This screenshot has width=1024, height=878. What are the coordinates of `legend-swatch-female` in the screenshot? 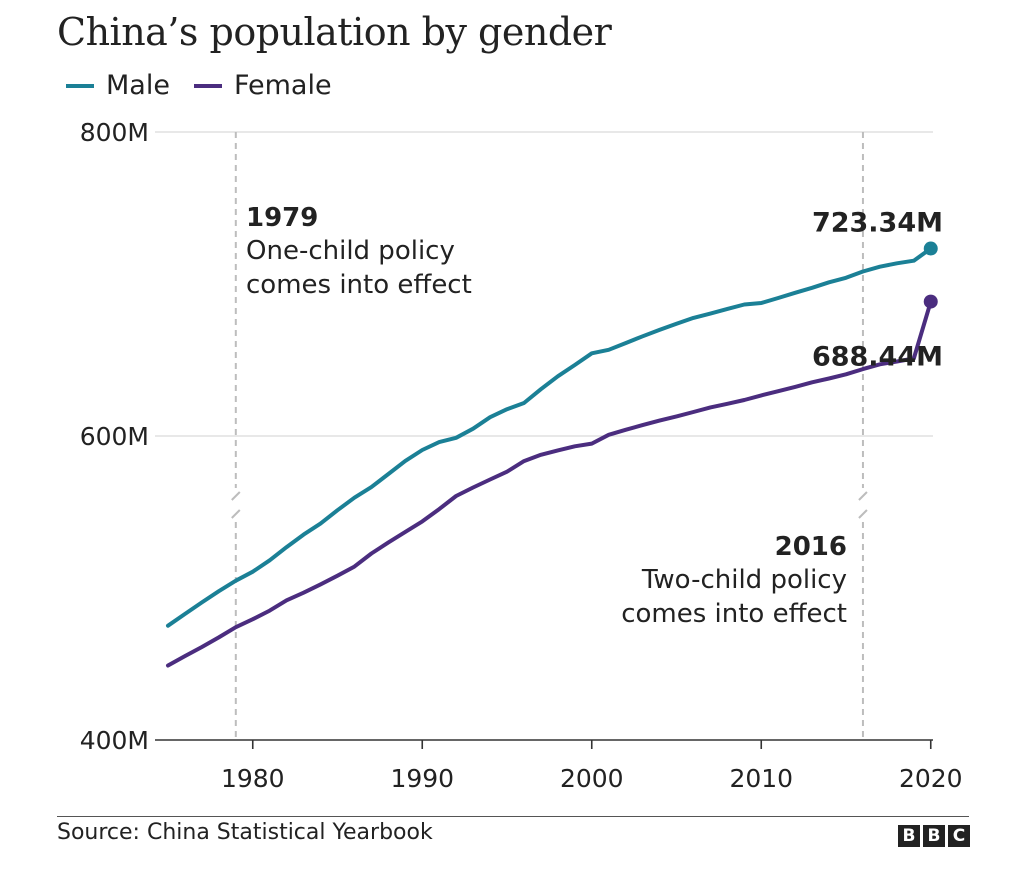 It's located at (207, 85).